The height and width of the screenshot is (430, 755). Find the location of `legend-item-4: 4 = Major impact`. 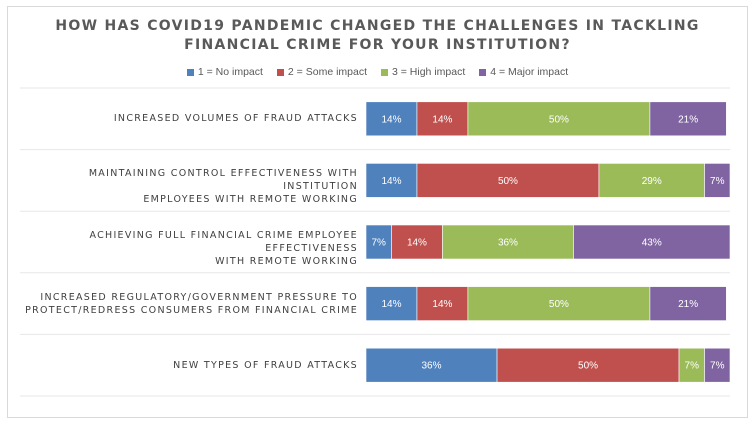

legend-item-4: 4 = Major impact is located at coordinates (523, 72).